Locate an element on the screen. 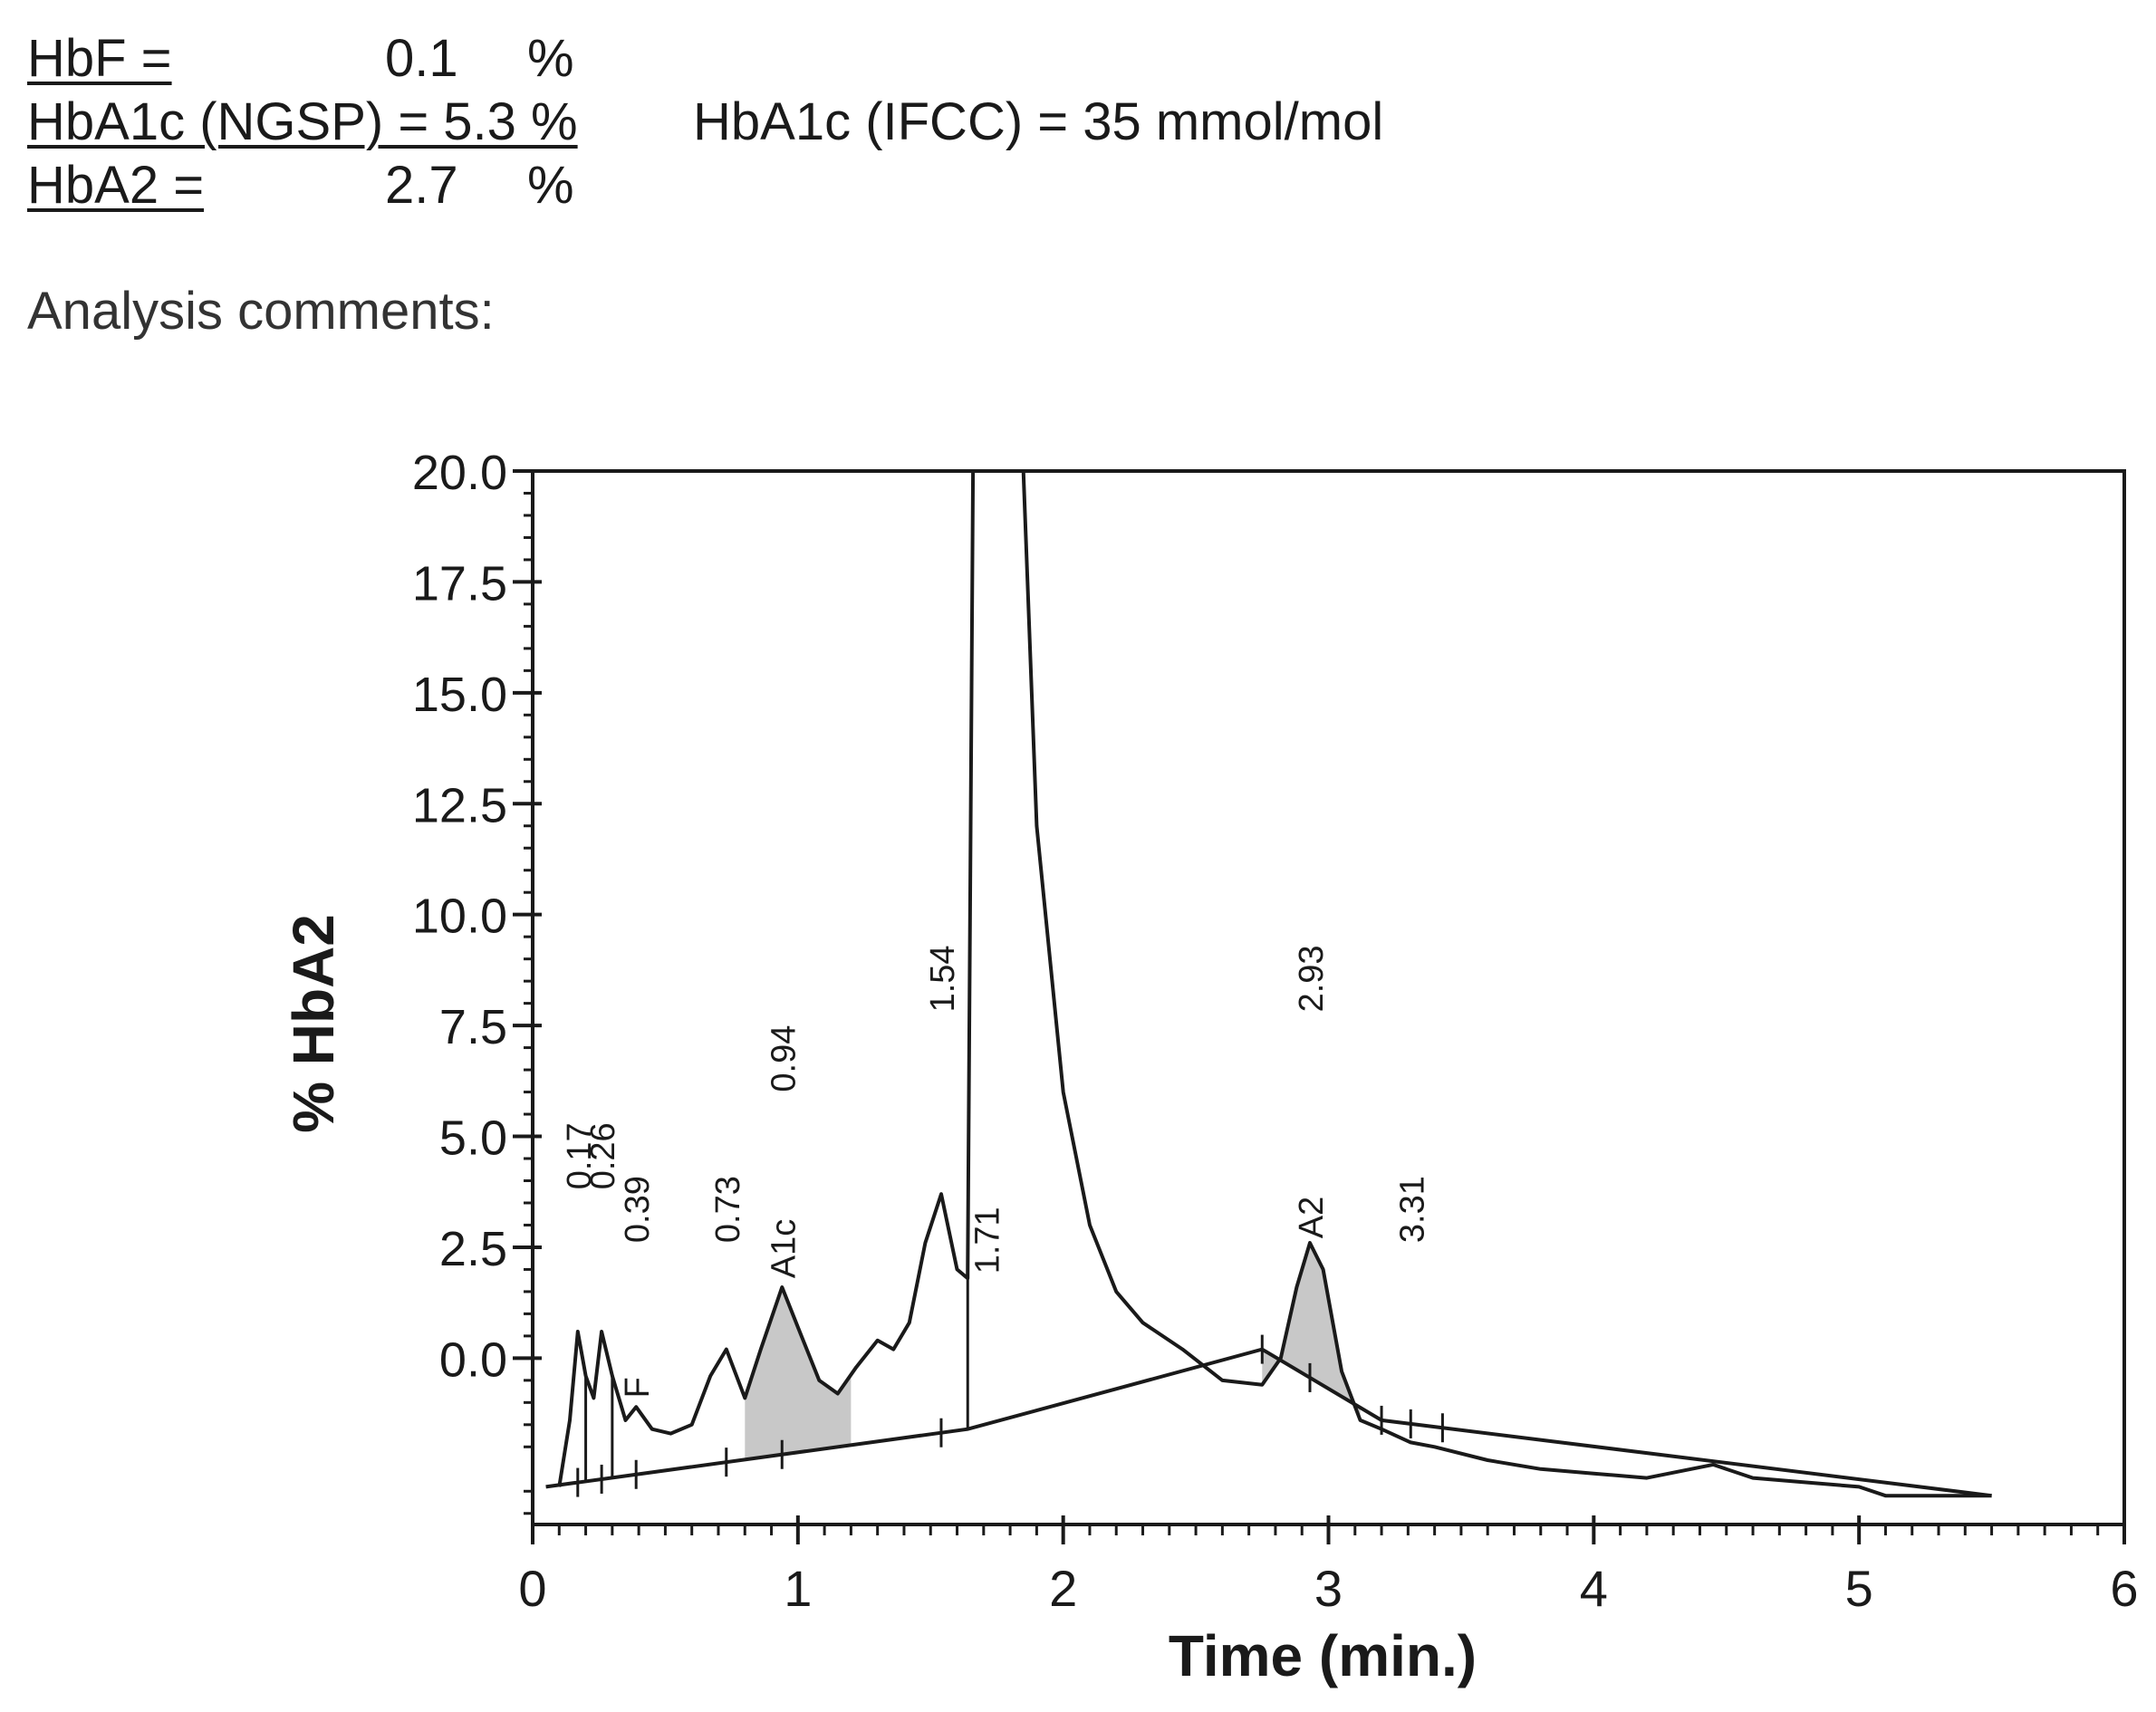 Image resolution: width=2156 pixels, height=1712 pixels. peak-label-1-71: 1.71 is located at coordinates (988, 1241).